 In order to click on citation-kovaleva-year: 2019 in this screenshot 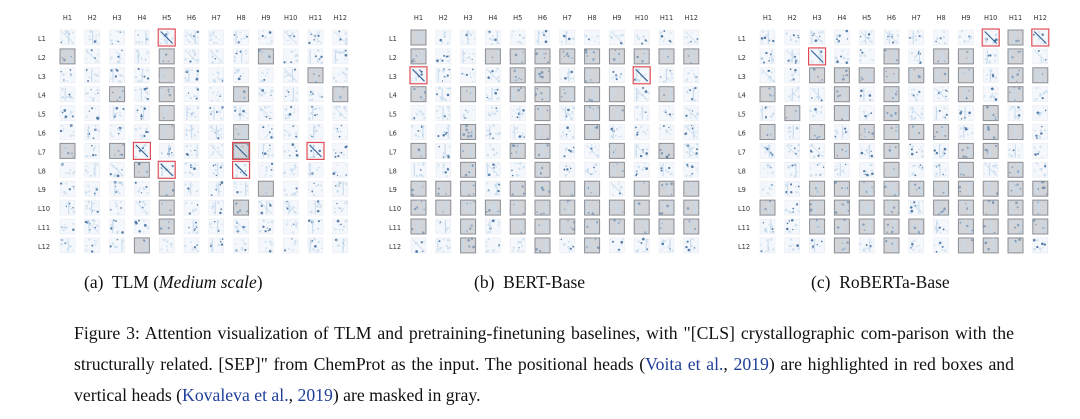, I will do `click(315, 395)`.